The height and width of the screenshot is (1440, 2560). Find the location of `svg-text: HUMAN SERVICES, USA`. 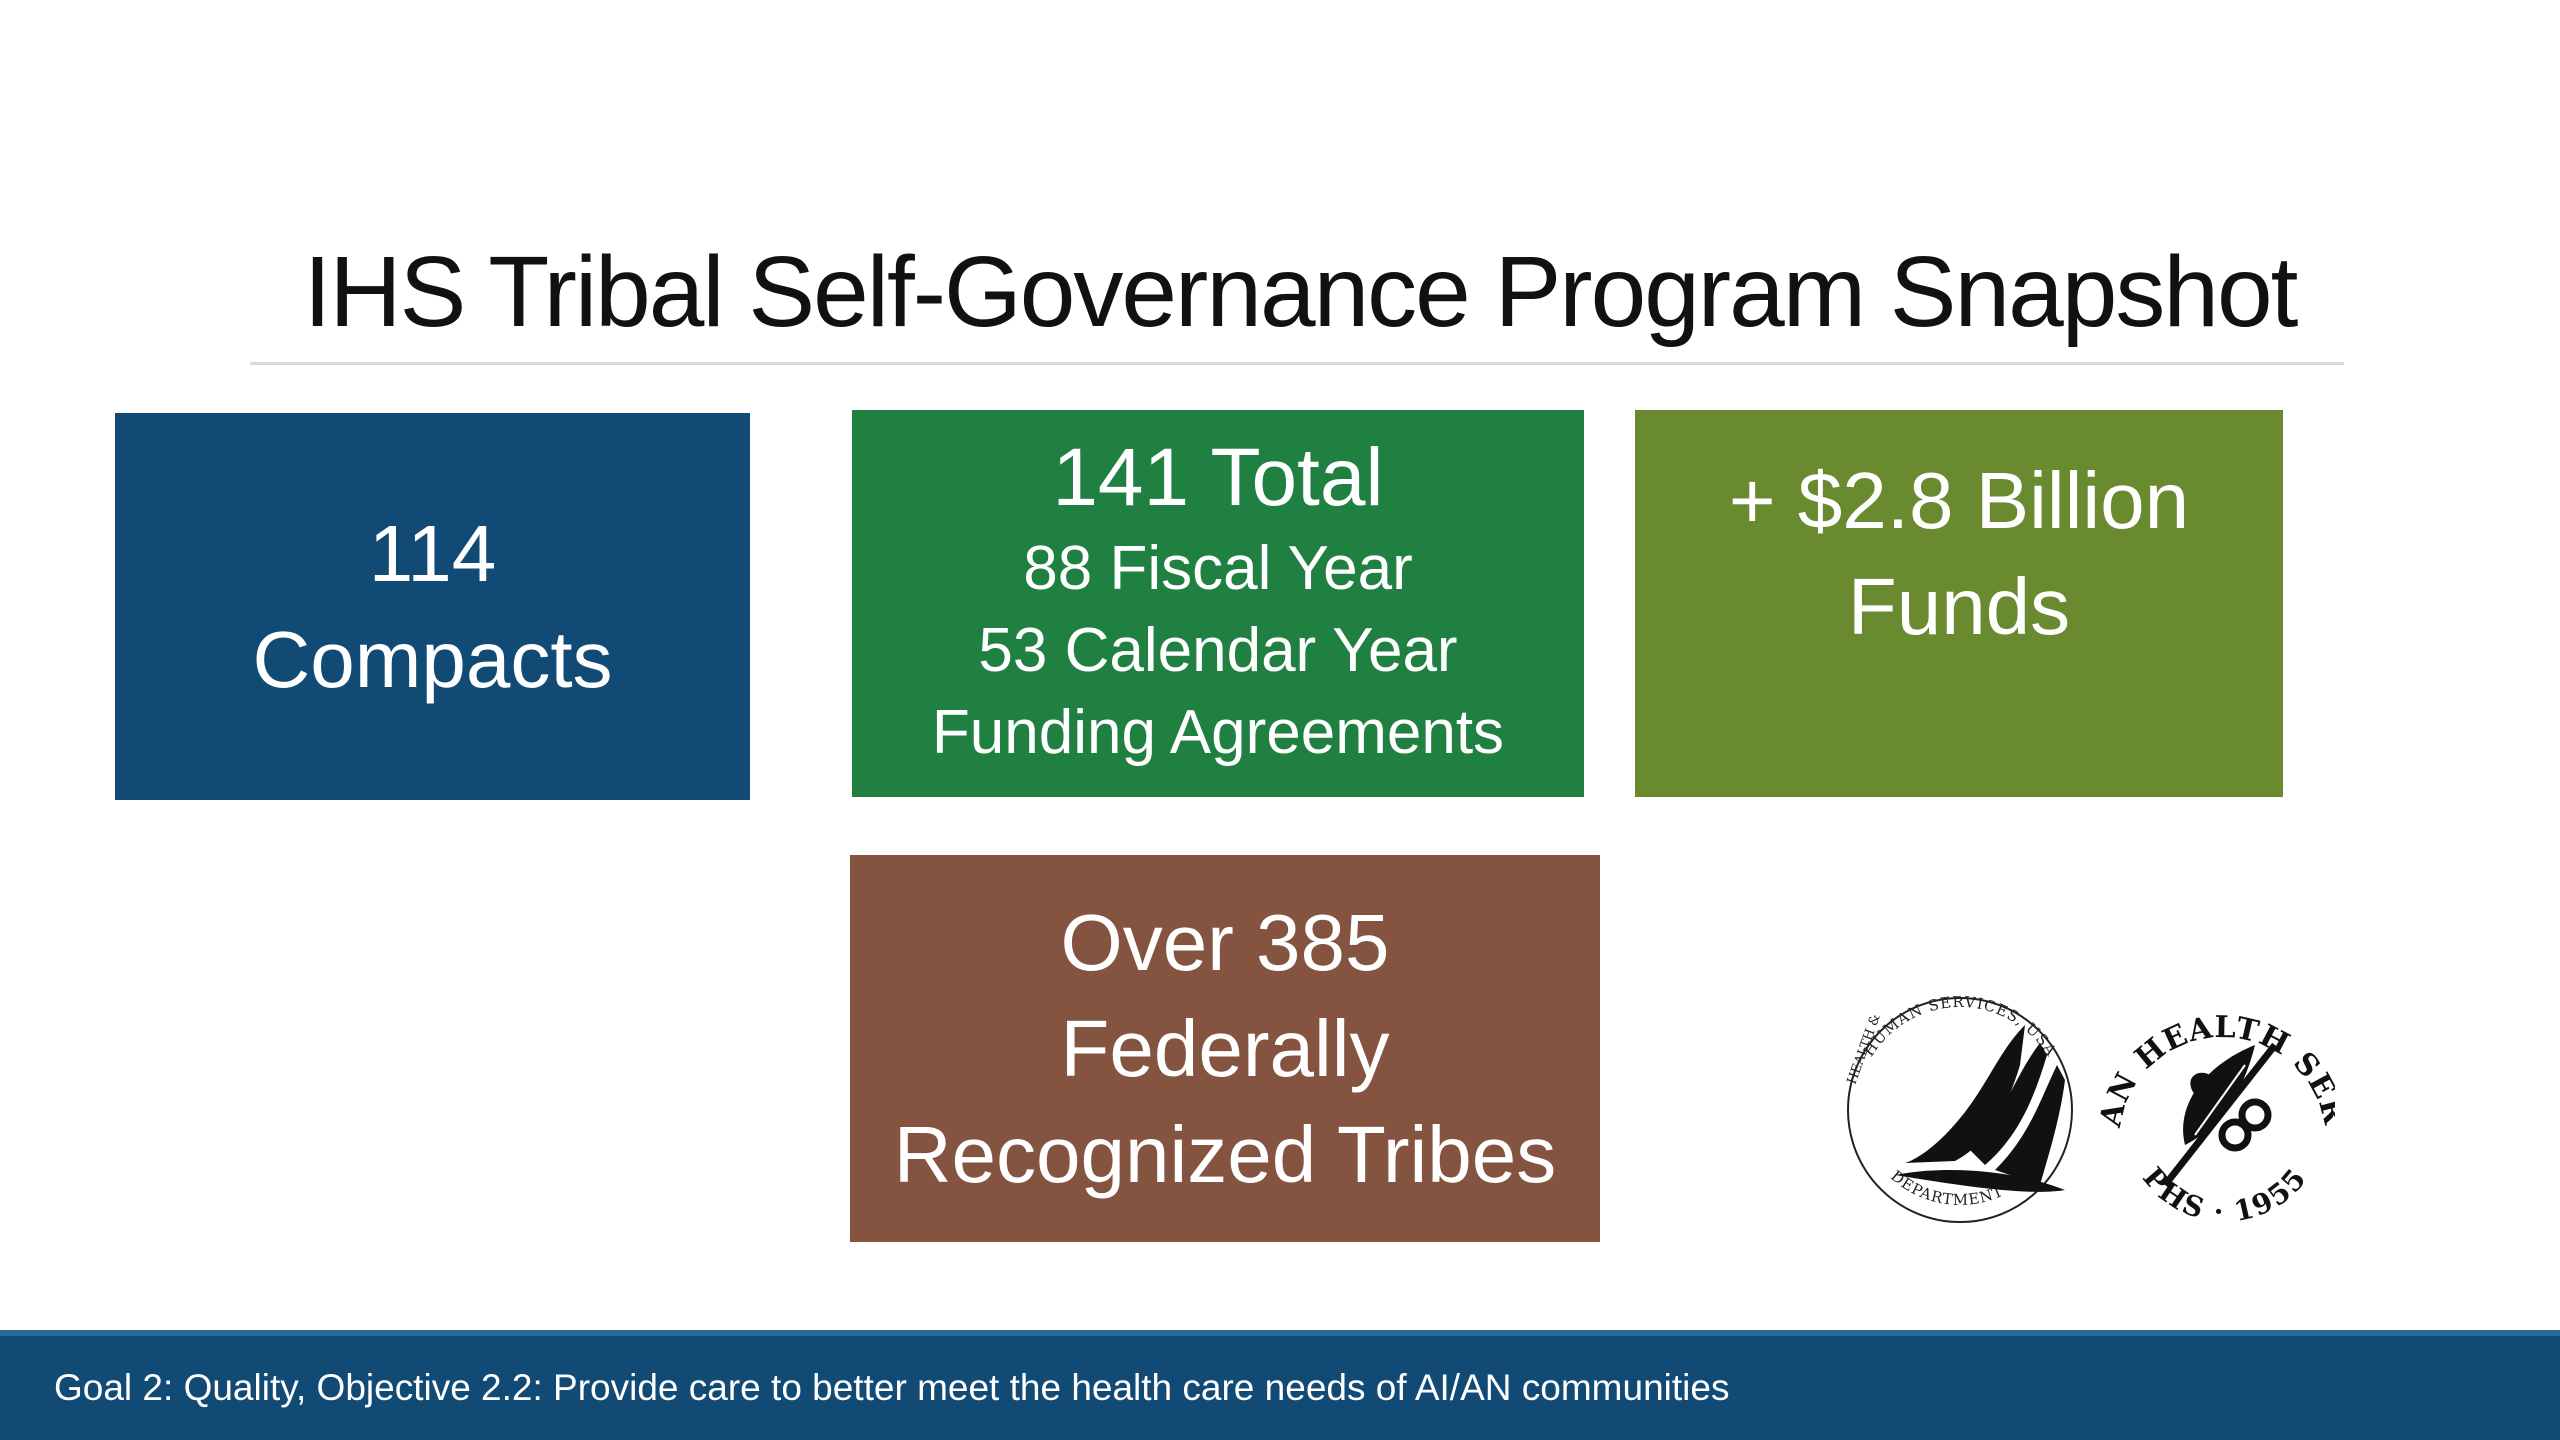

svg-text: HUMAN SERVICES, USA is located at coordinates (1960, 1026).